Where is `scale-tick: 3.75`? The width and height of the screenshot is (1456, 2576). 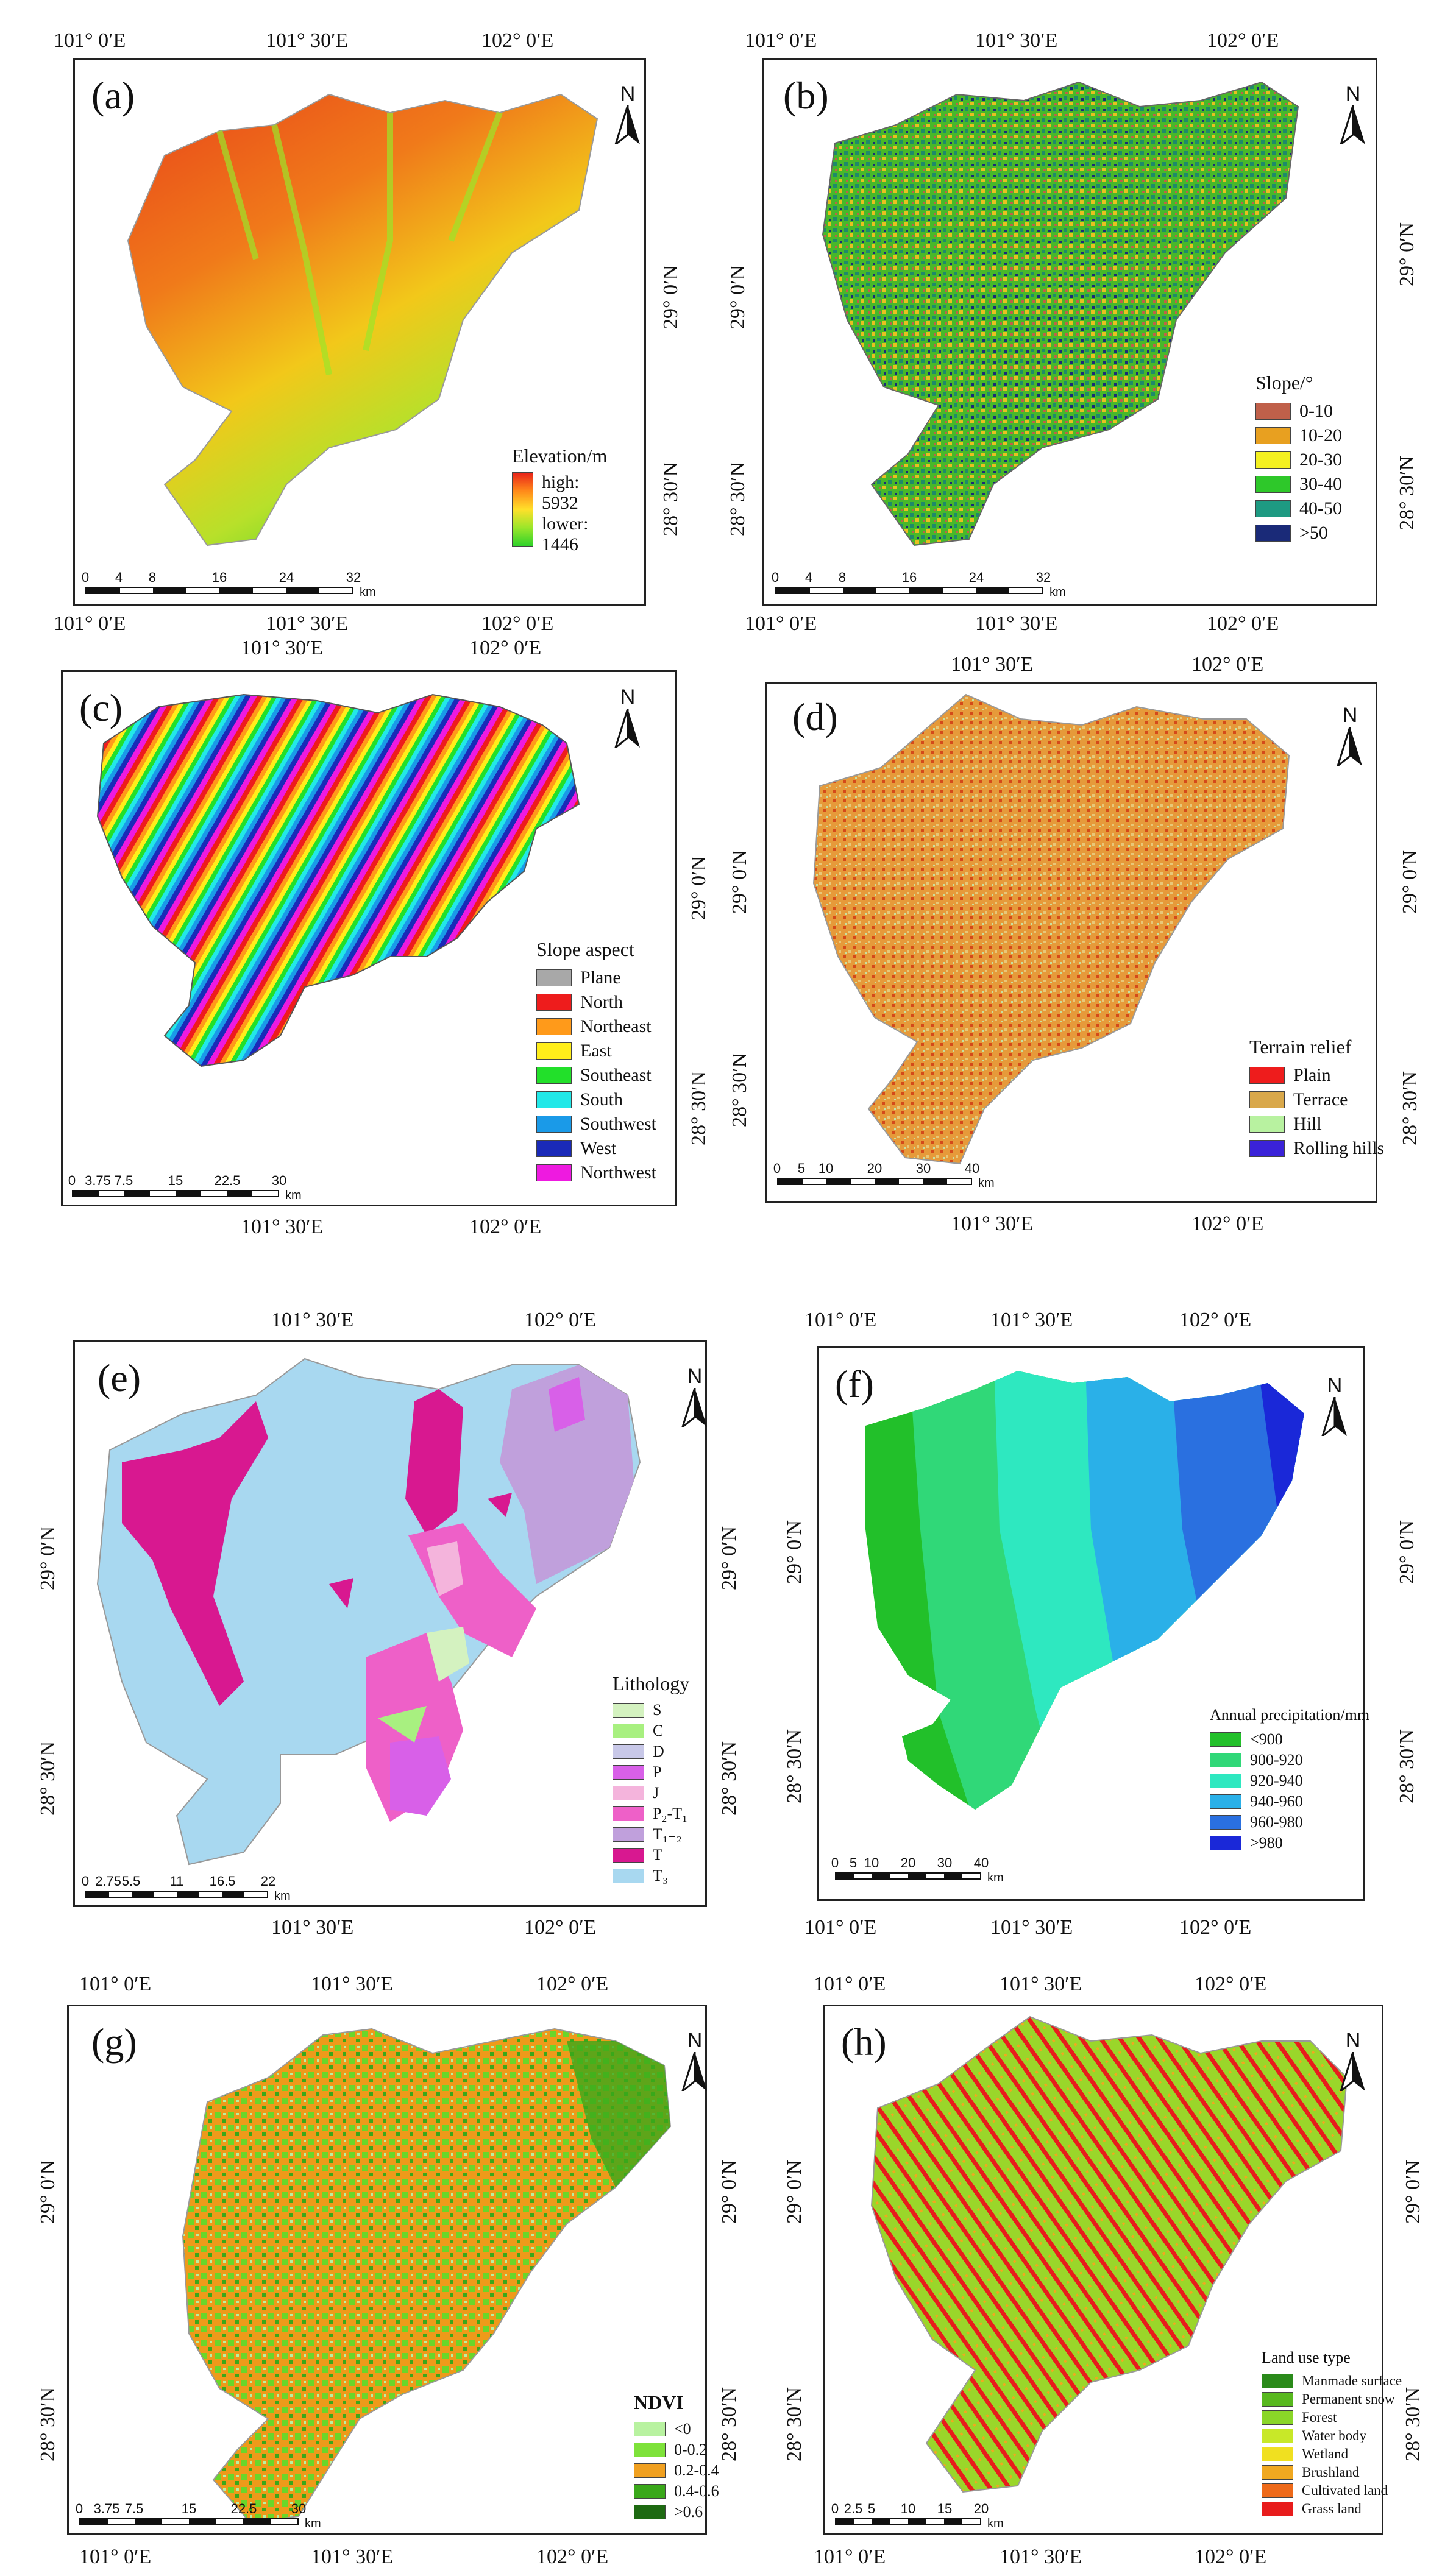
scale-tick: 3.75 is located at coordinates (98, 1180).